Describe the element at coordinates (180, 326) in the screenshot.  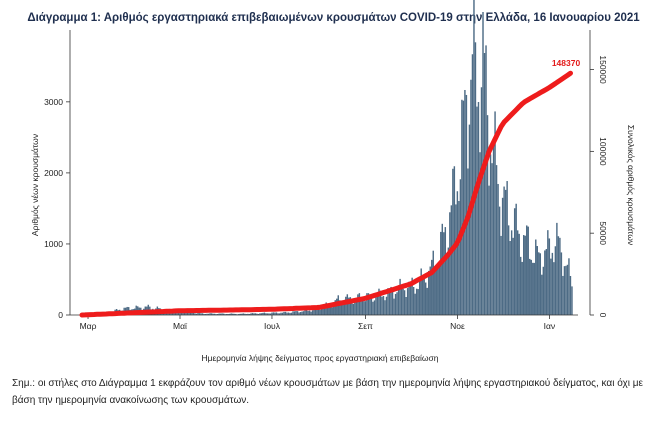
I see `x-tick-label: Μαϊ` at that location.